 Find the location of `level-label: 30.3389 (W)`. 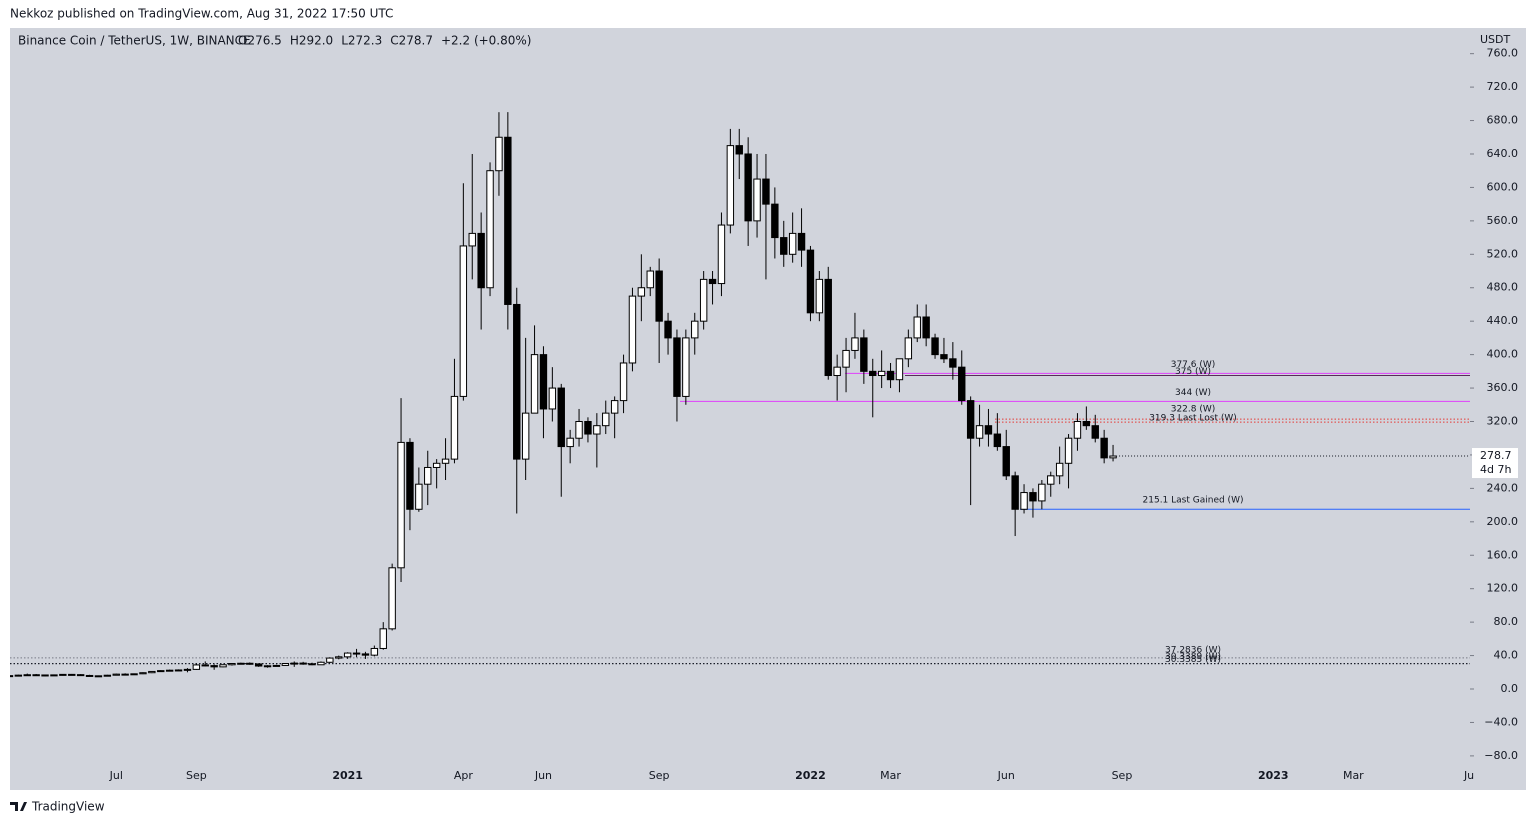

level-label: 30.3389 (W) is located at coordinates (1193, 657).